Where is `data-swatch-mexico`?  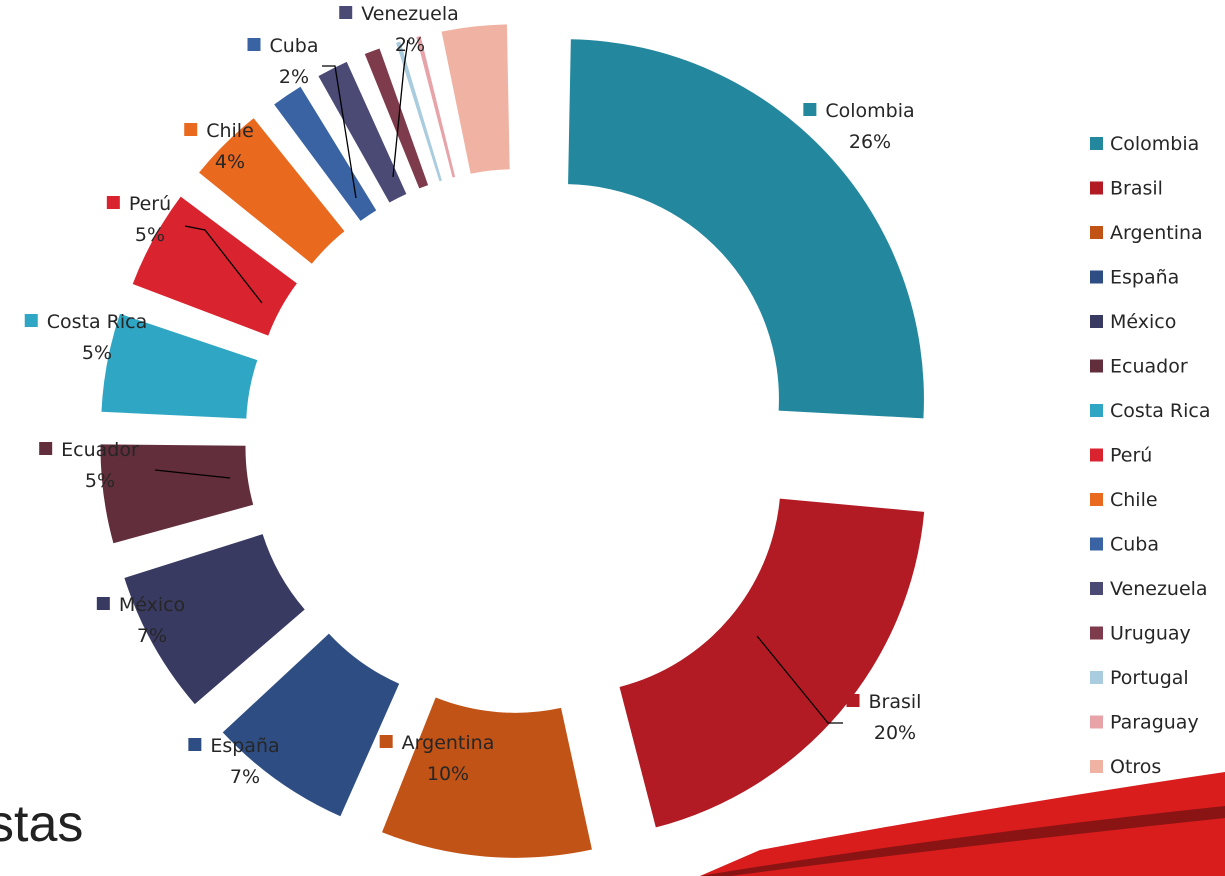
data-swatch-mexico is located at coordinates (103, 603).